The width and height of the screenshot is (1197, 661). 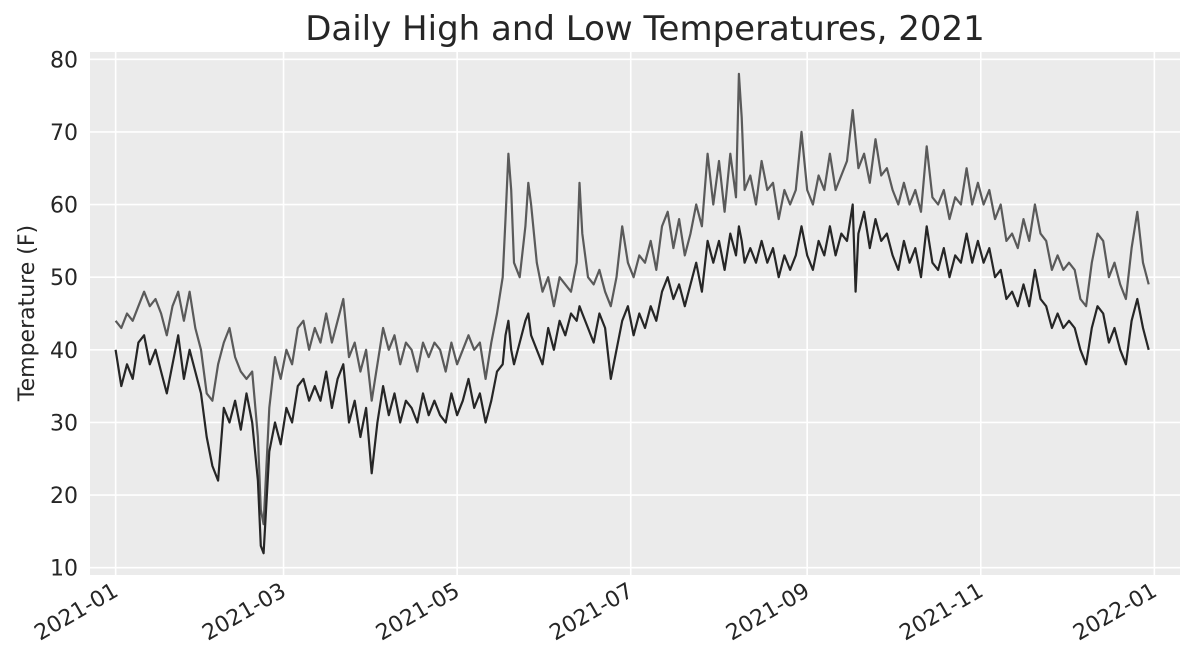 What do you see at coordinates (418, 613) in the screenshot?
I see `x-tick-label: 2021-05` at bounding box center [418, 613].